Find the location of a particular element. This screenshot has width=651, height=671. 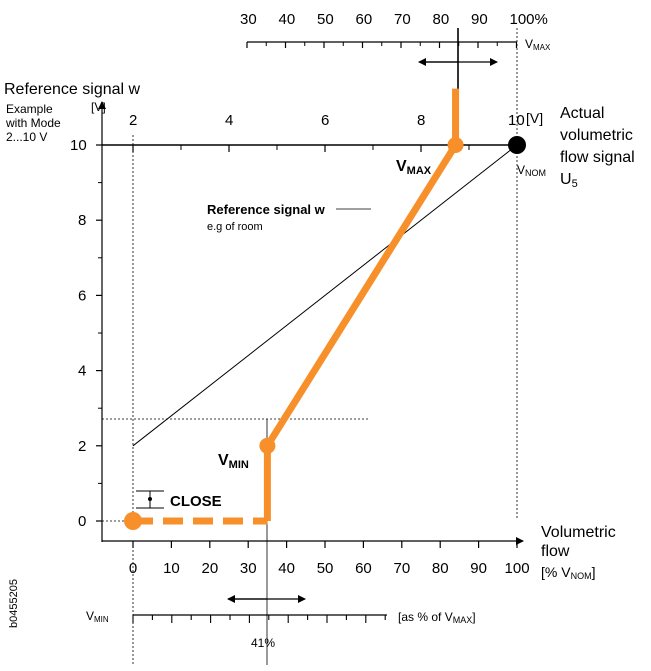

bottom-scale-unit: [as % of VMAX] is located at coordinates (437, 617).